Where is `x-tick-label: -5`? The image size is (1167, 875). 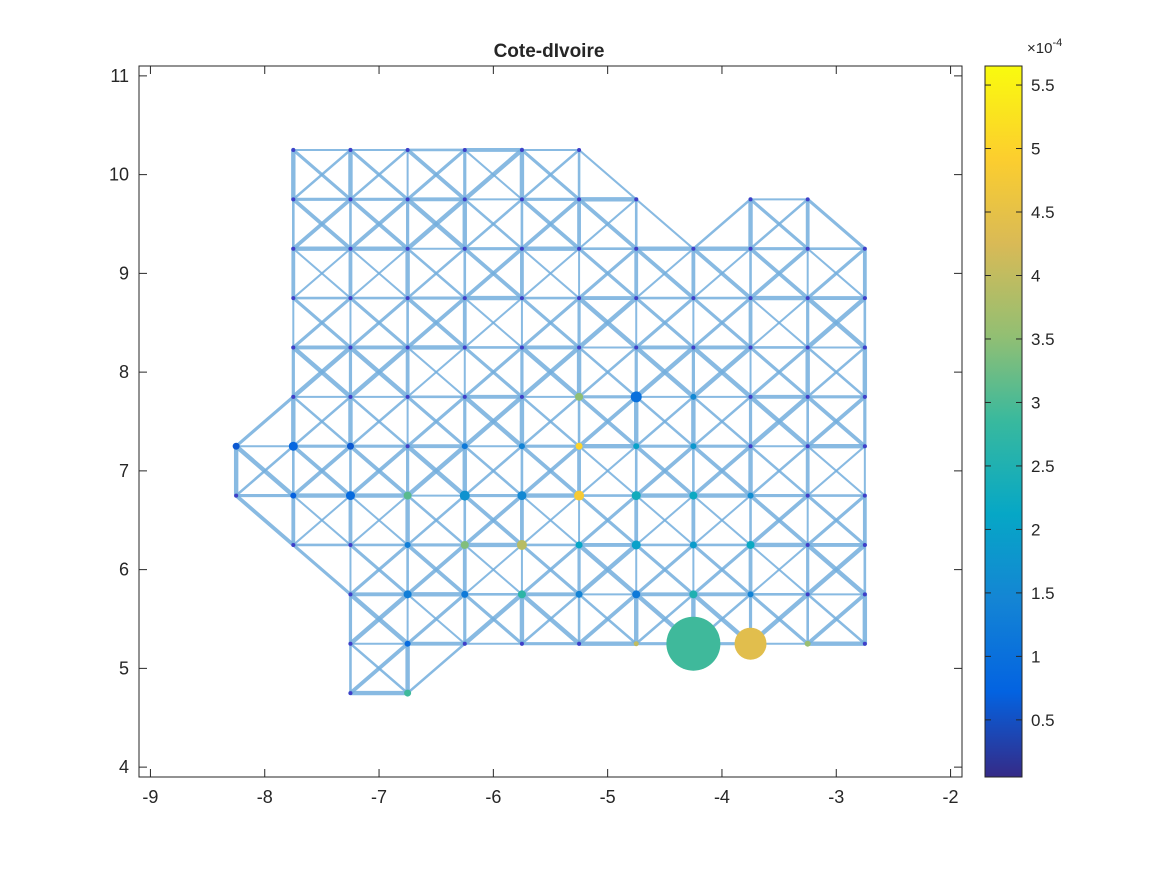 x-tick-label: -5 is located at coordinates (608, 797).